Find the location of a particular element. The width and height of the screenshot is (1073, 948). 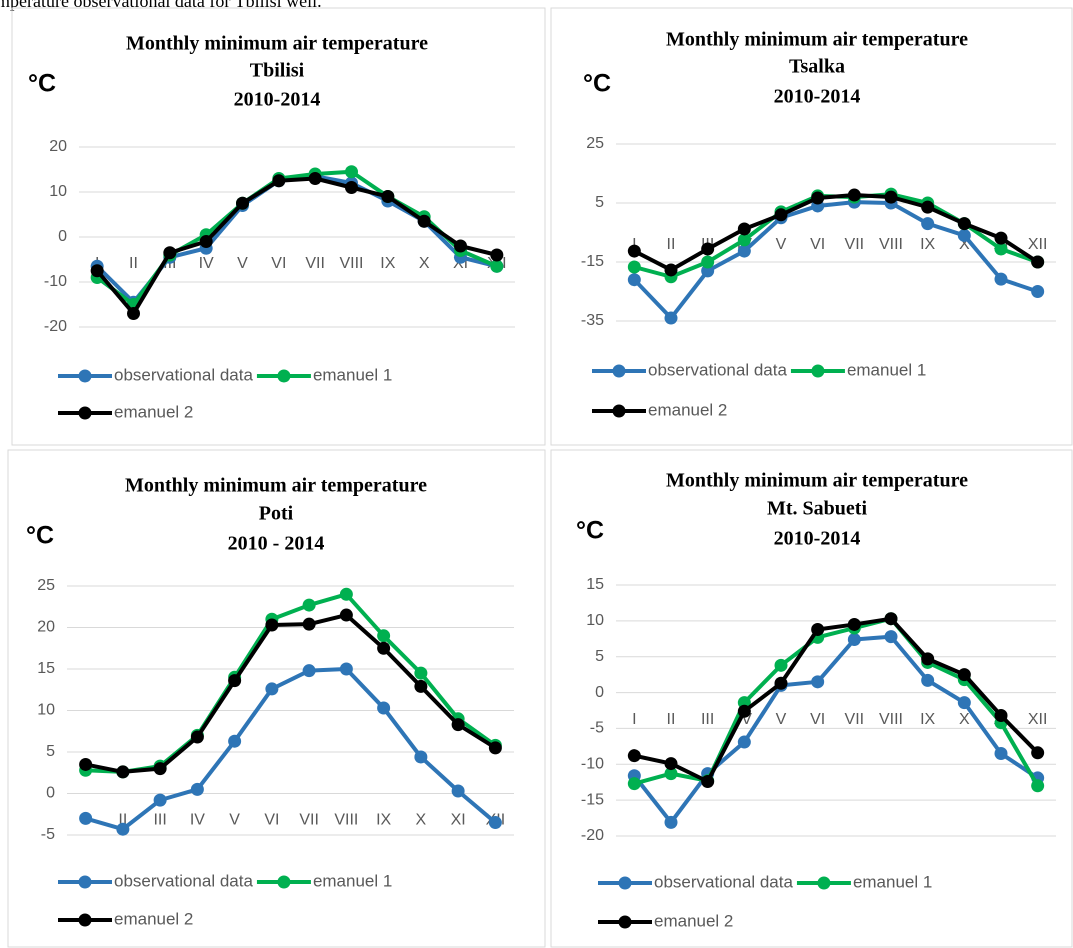

y-tick-label: 10 is located at coordinates (58, 191).